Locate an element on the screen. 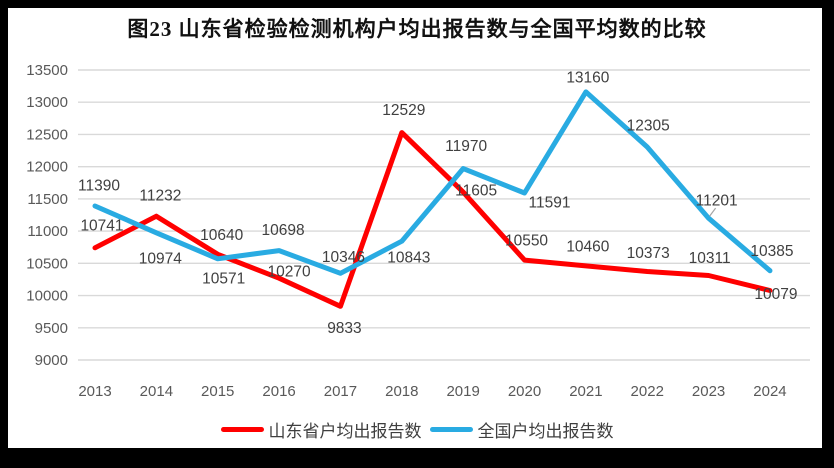  legend-label-national: 全国户均出报告数 is located at coordinates (545, 431).